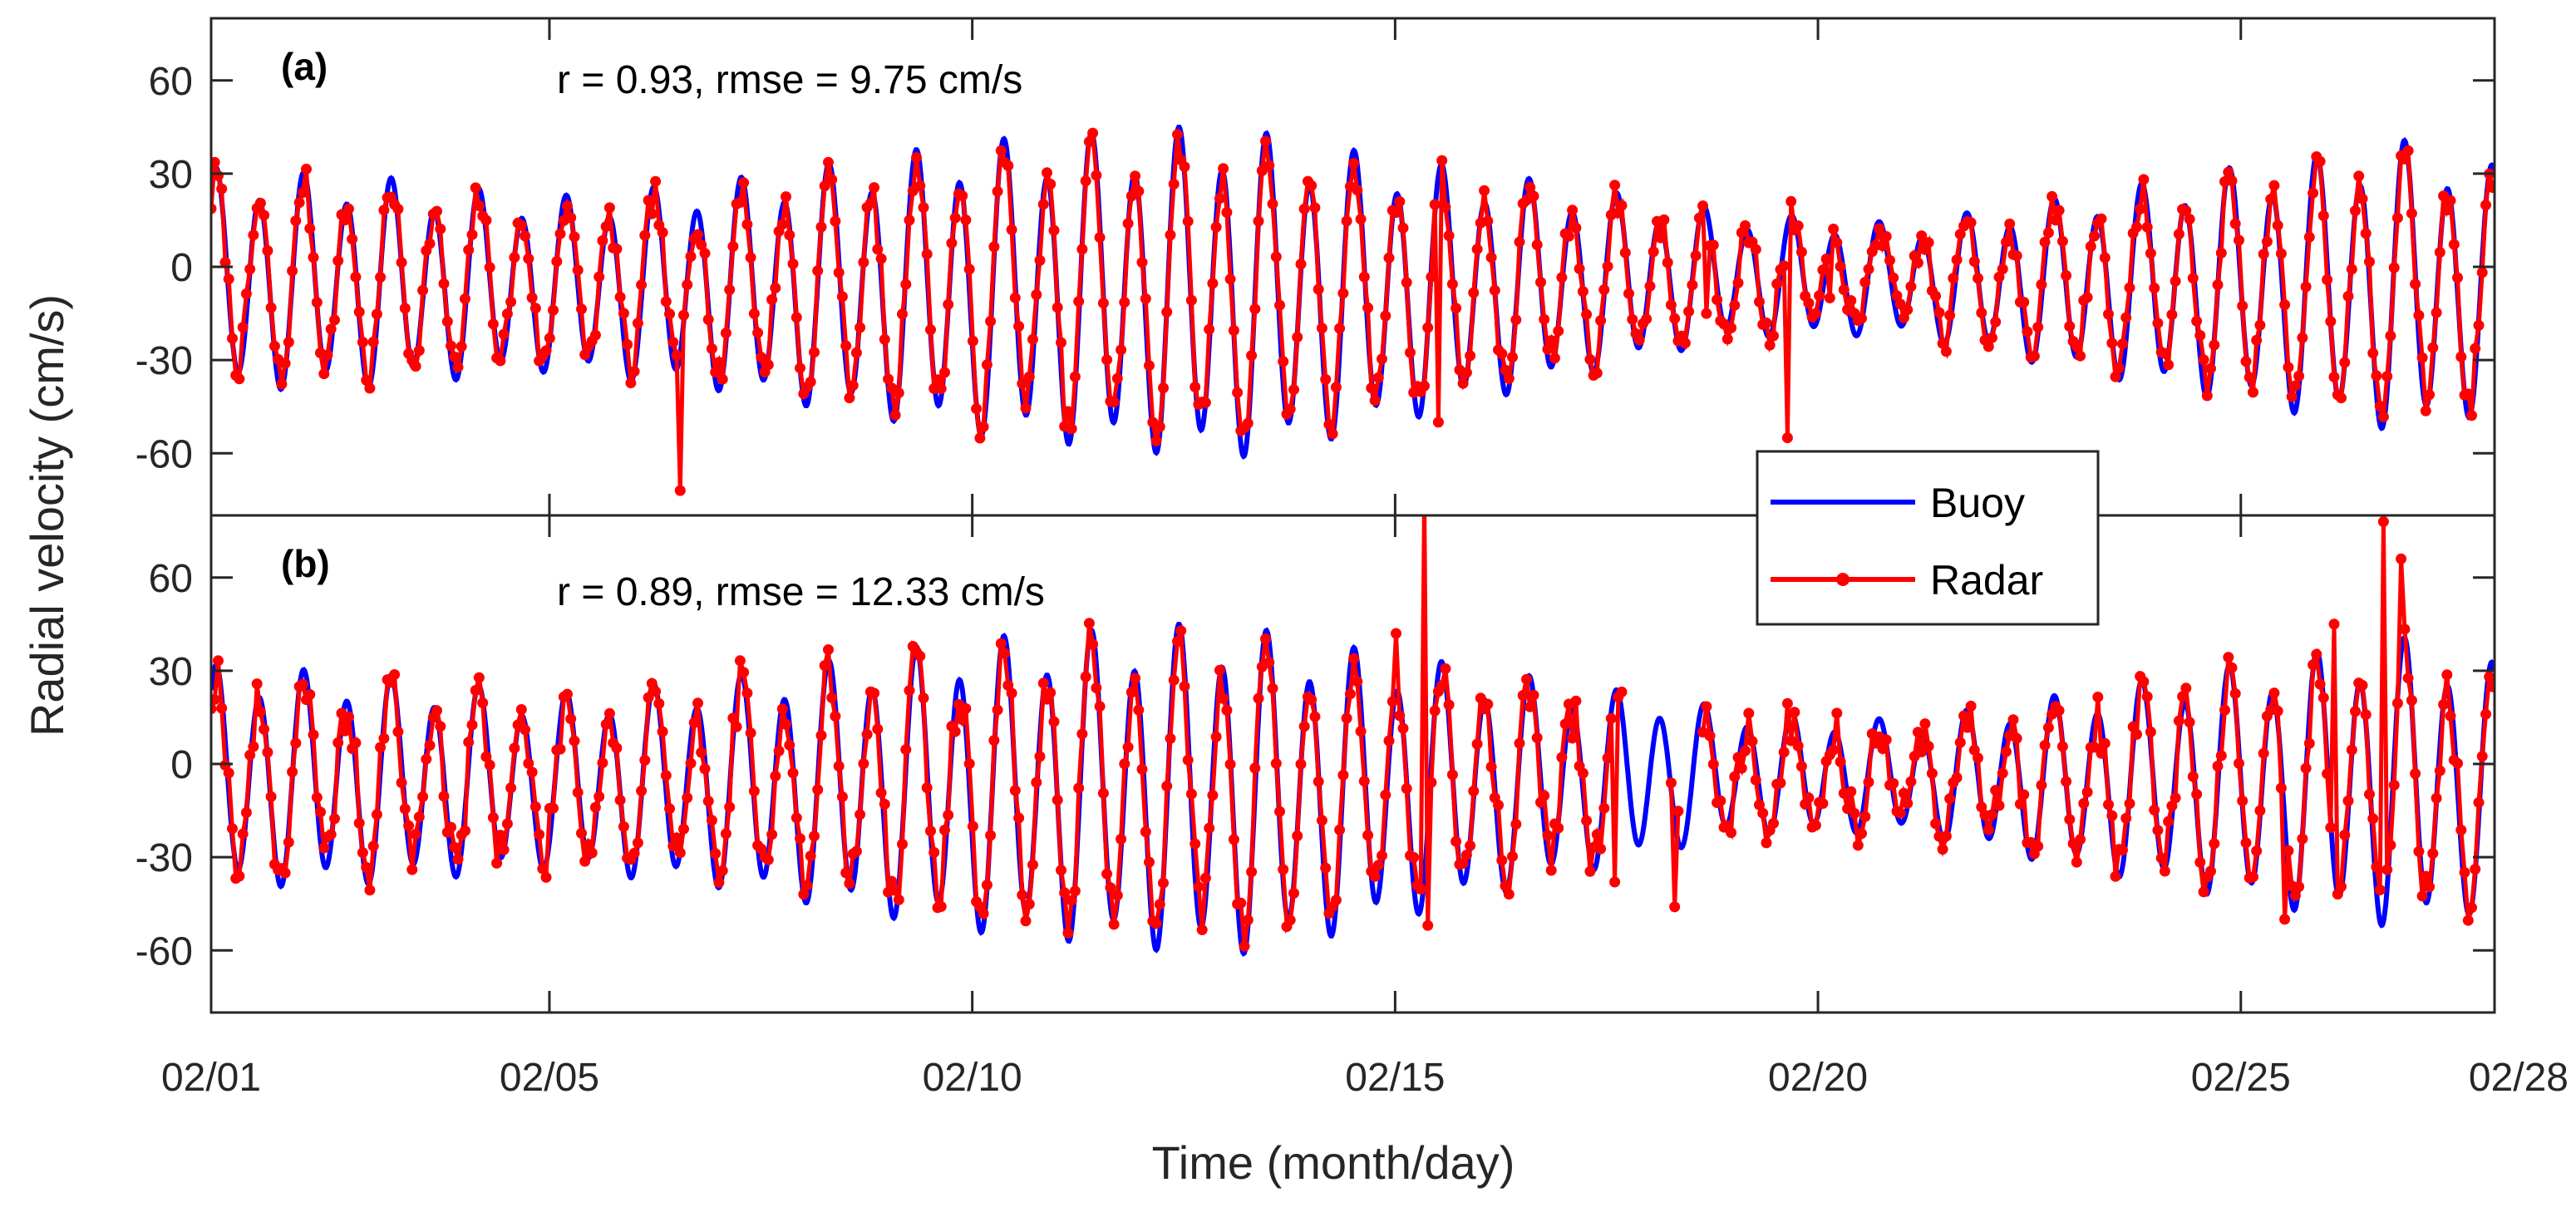 This screenshot has width=2576, height=1222. What do you see at coordinates (1365, 1078) in the screenshot?
I see `x-tick-labels: 02/01 02/05 02/10 02/15 02/20 02/25 02/28` at bounding box center [1365, 1078].